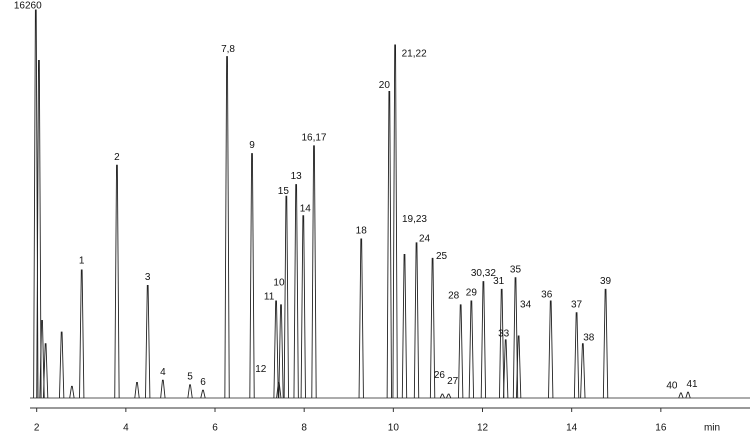 The width and height of the screenshot is (750, 438). What do you see at coordinates (672, 386) in the screenshot?
I see `peak-label: 40` at bounding box center [672, 386].